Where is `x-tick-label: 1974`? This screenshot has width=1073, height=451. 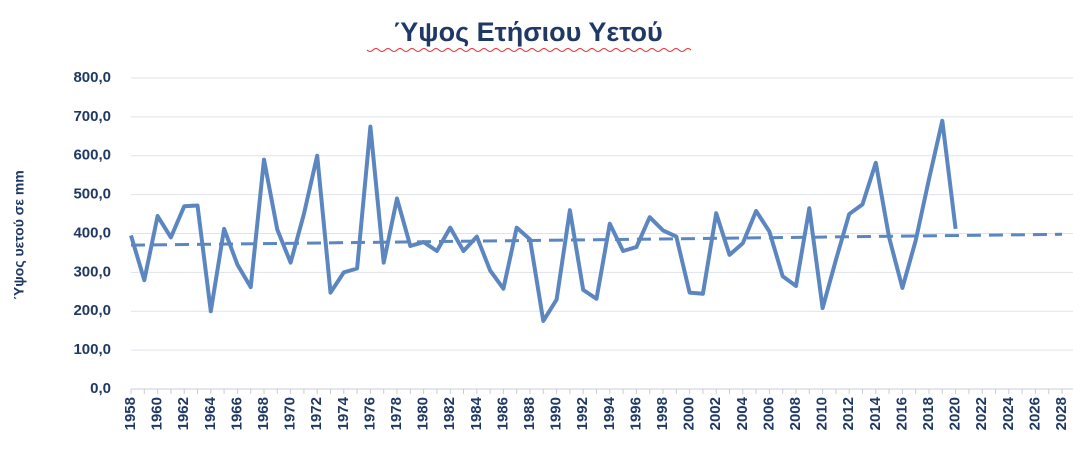 x-tick-label: 1974 is located at coordinates (343, 413).